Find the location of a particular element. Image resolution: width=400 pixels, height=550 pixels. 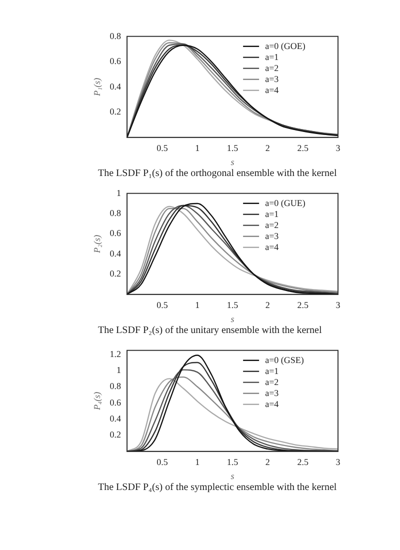

y-axis-title: P₄(s) is located at coordinates (97, 401).